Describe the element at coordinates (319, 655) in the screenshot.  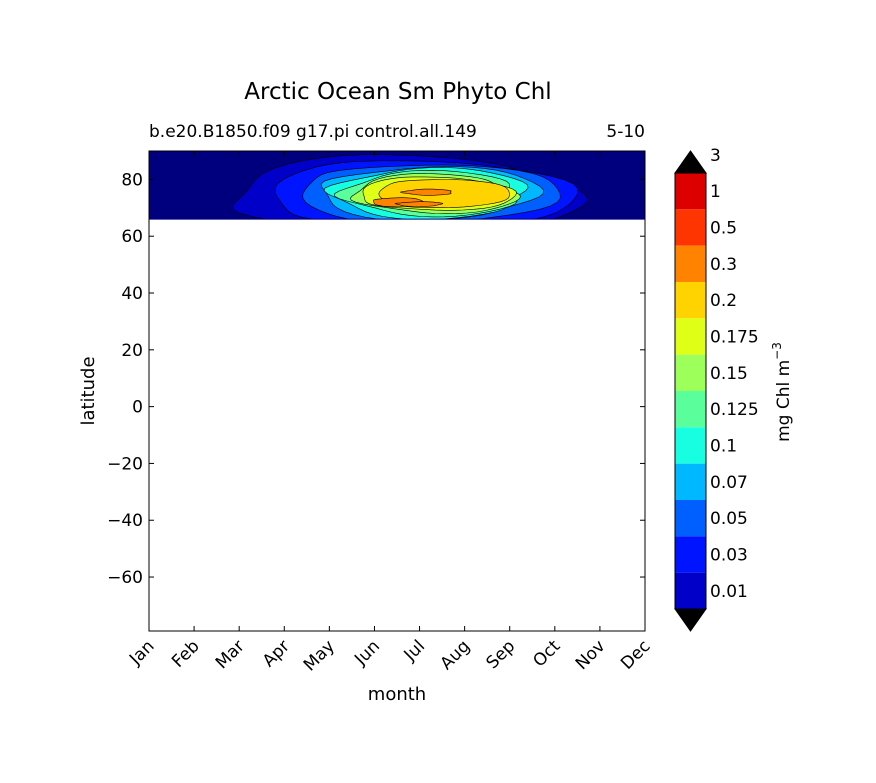
I see `x-tick-label: May` at that location.